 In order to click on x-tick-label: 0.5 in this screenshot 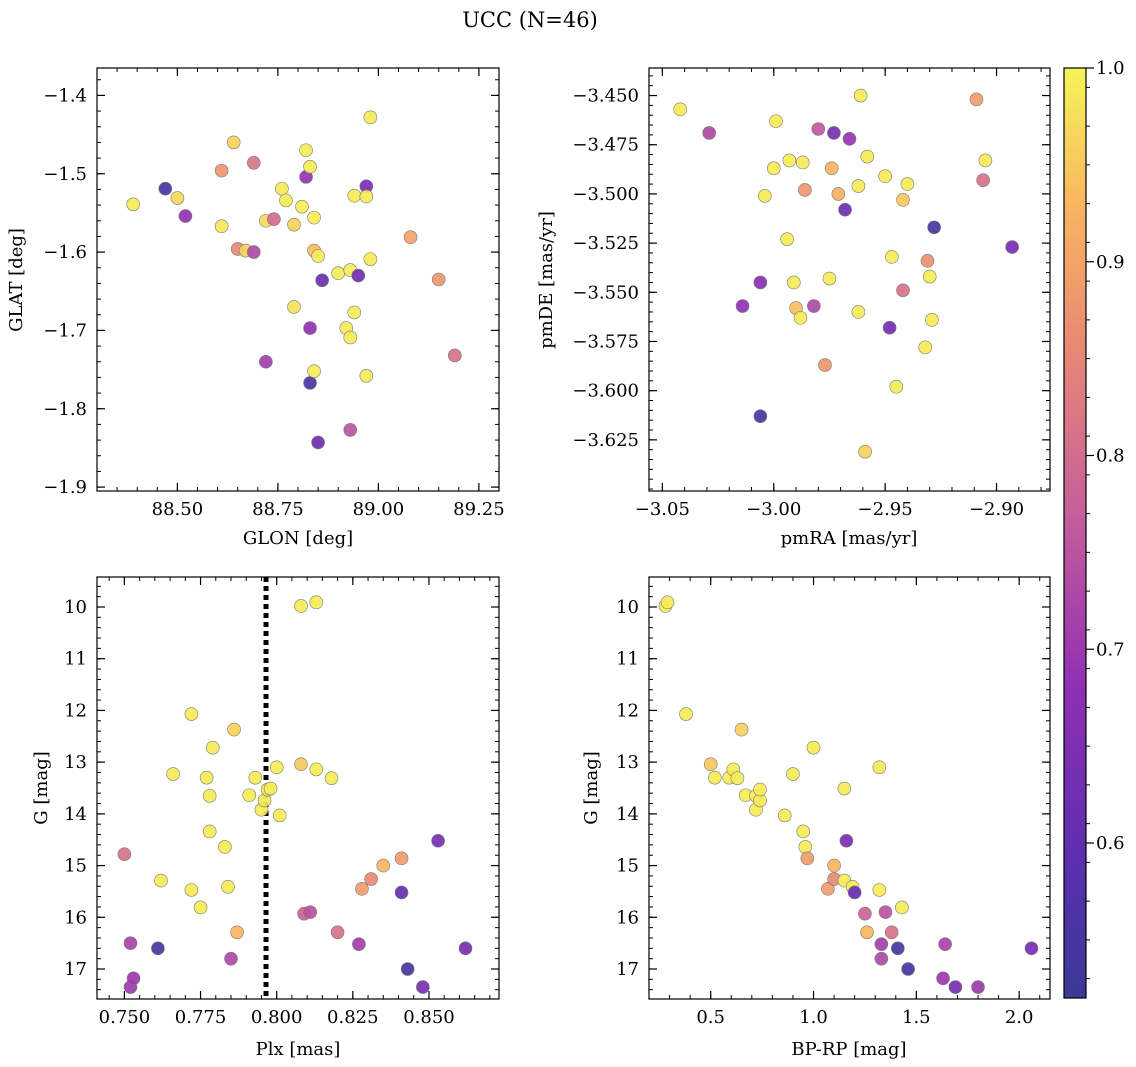, I will do `click(710, 1017)`.